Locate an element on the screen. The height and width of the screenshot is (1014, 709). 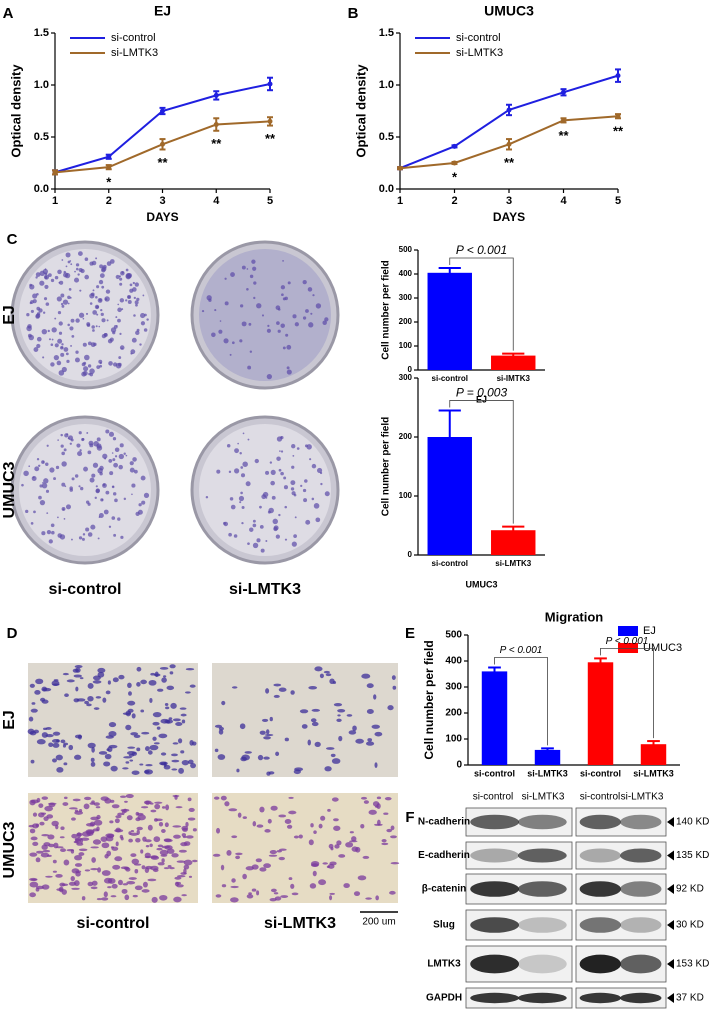
panel-label: E is located at coordinates (410, 633).